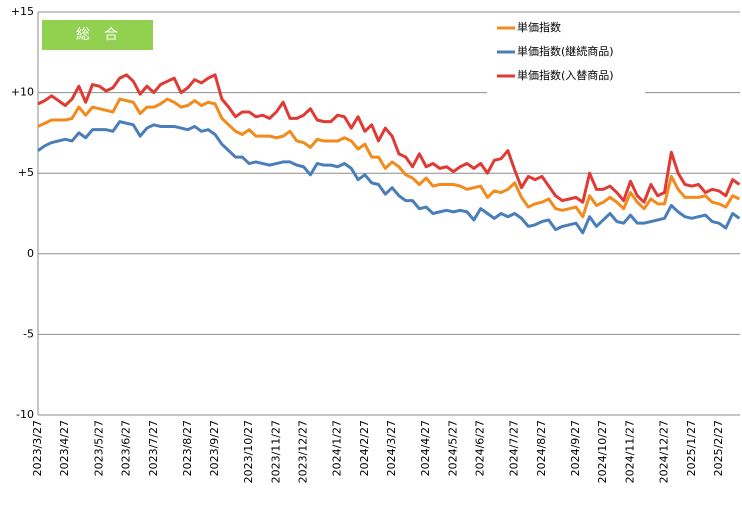 The image size is (742, 510). I want to click on x-tick-label: 2024/4/27, so click(425, 448).